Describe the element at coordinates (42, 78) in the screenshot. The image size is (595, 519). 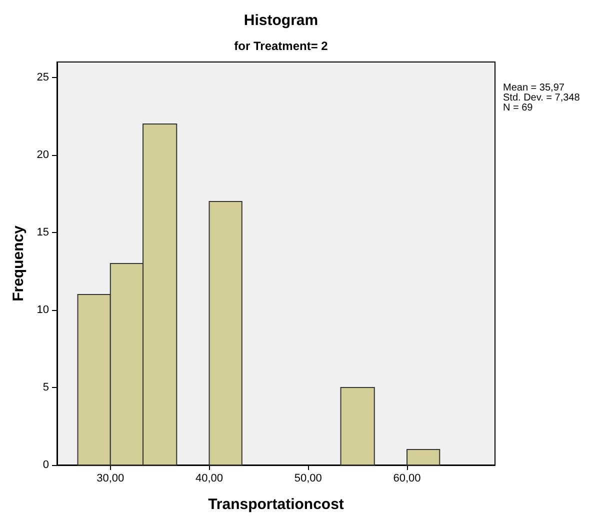
I see `y-tick-label: 25` at that location.